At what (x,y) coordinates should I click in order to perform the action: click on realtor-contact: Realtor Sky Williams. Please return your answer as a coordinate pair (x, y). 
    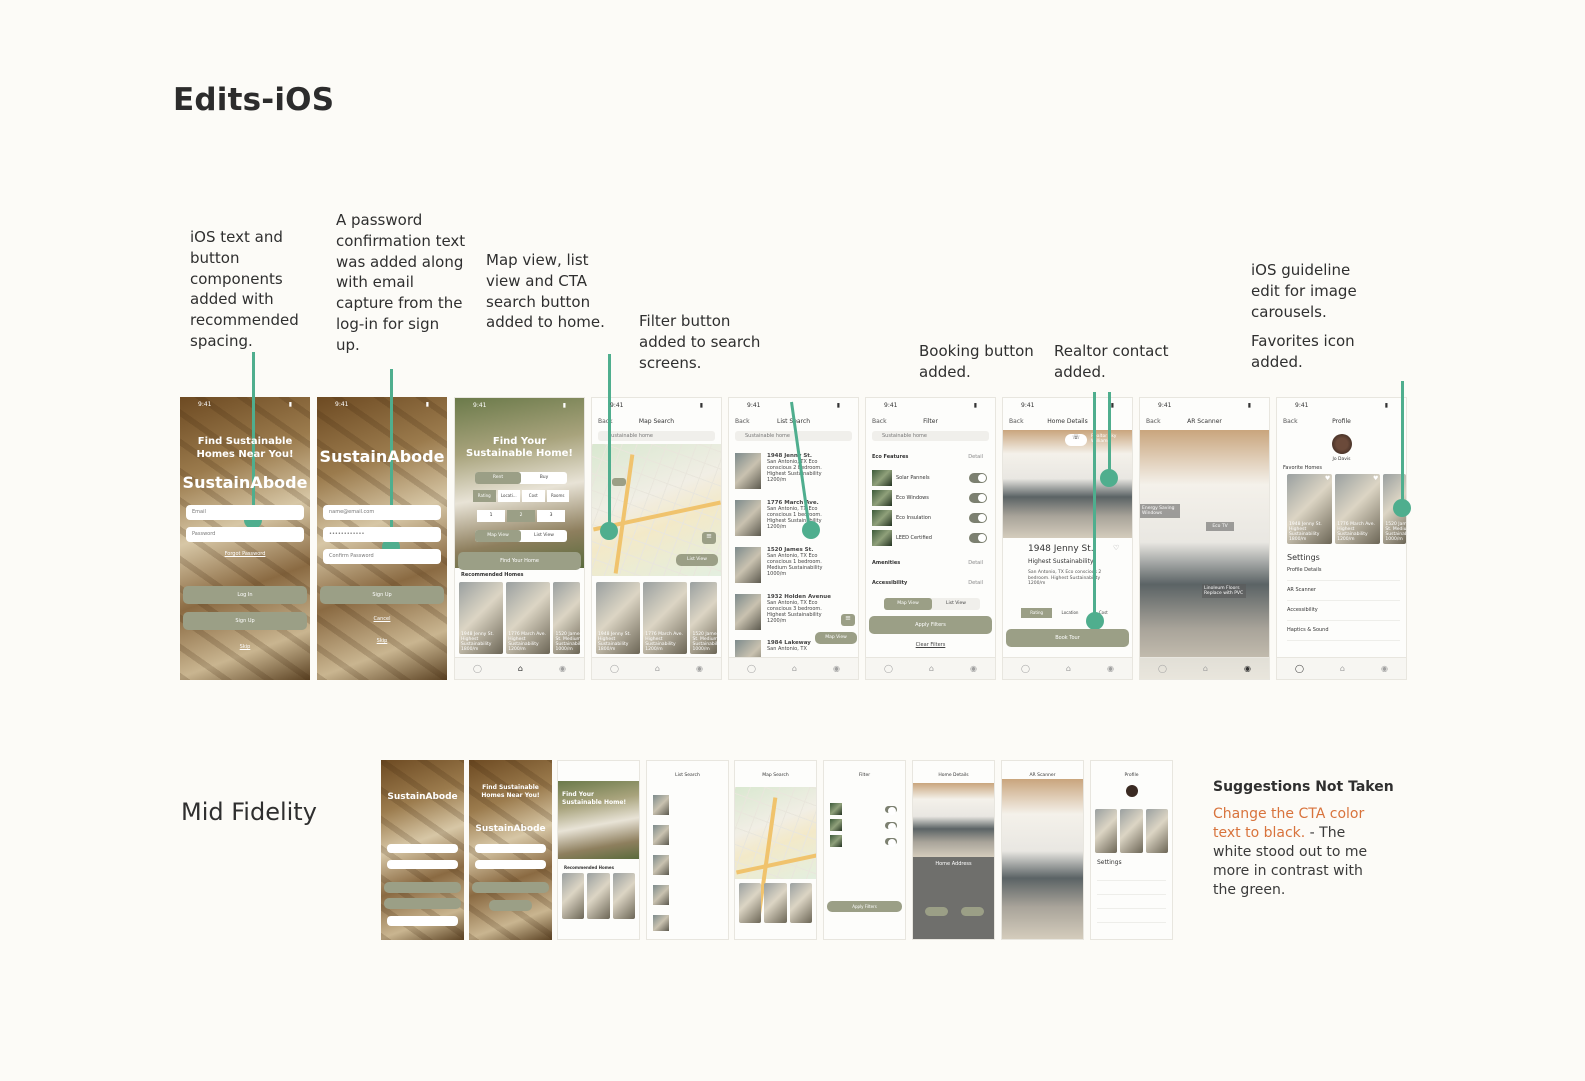
    Looking at the image, I should click on (1104, 439).